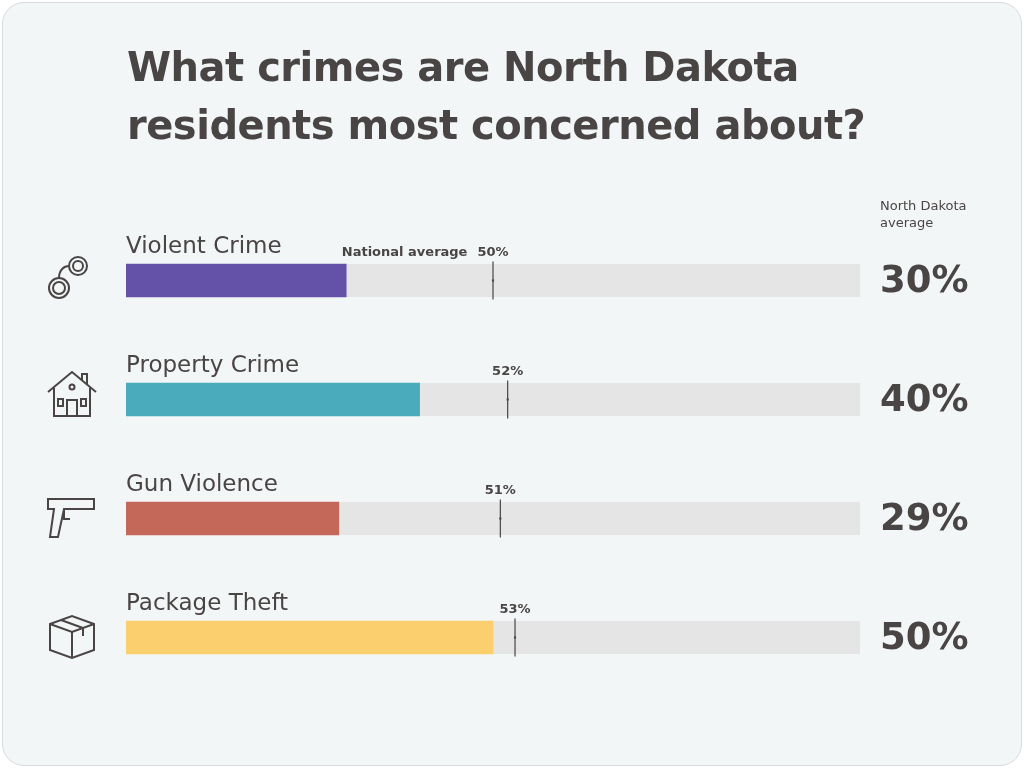 The width and height of the screenshot is (1024, 768). What do you see at coordinates (207, 601) in the screenshot?
I see `y-tick-label: Package Theft` at bounding box center [207, 601].